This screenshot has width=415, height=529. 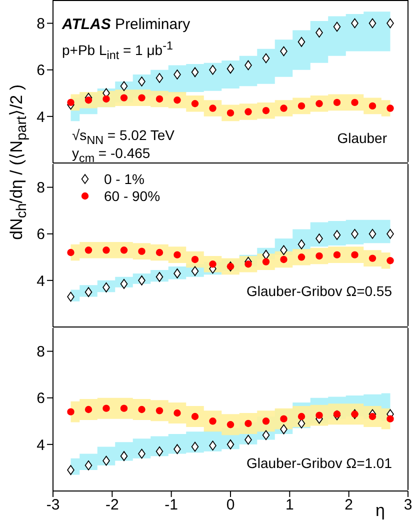 What do you see at coordinates (111, 155) in the screenshot?
I see `annotation: y$_{cm}$ = -0.465` at bounding box center [111, 155].